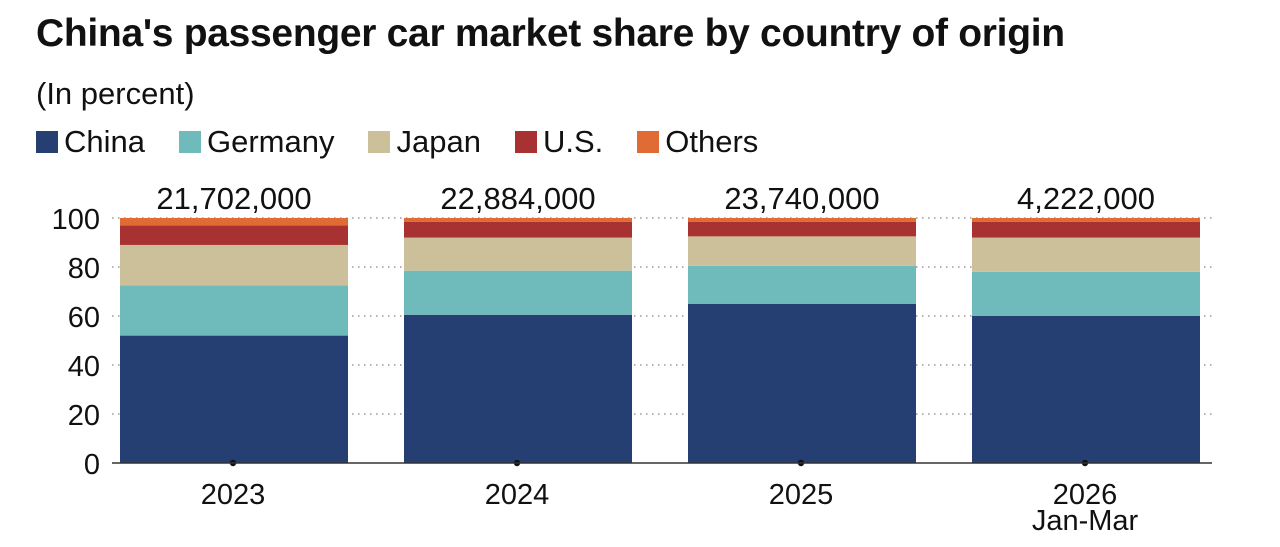 Image resolution: width=1280 pixels, height=547 pixels. I want to click on total-label-2025: 23,740,000, so click(801, 198).